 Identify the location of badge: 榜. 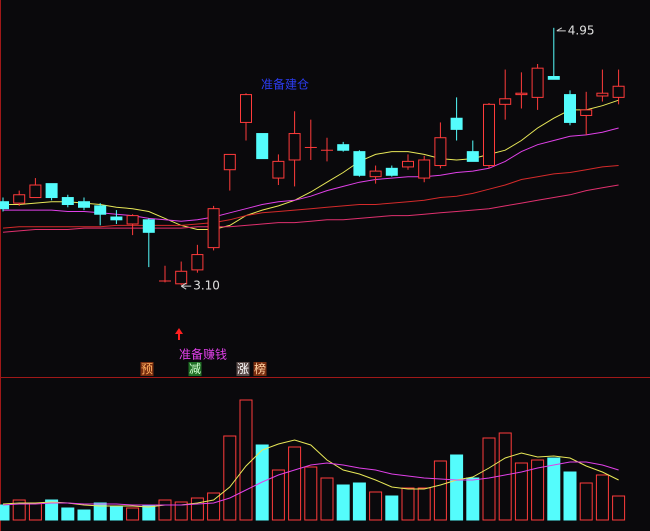
(260, 368).